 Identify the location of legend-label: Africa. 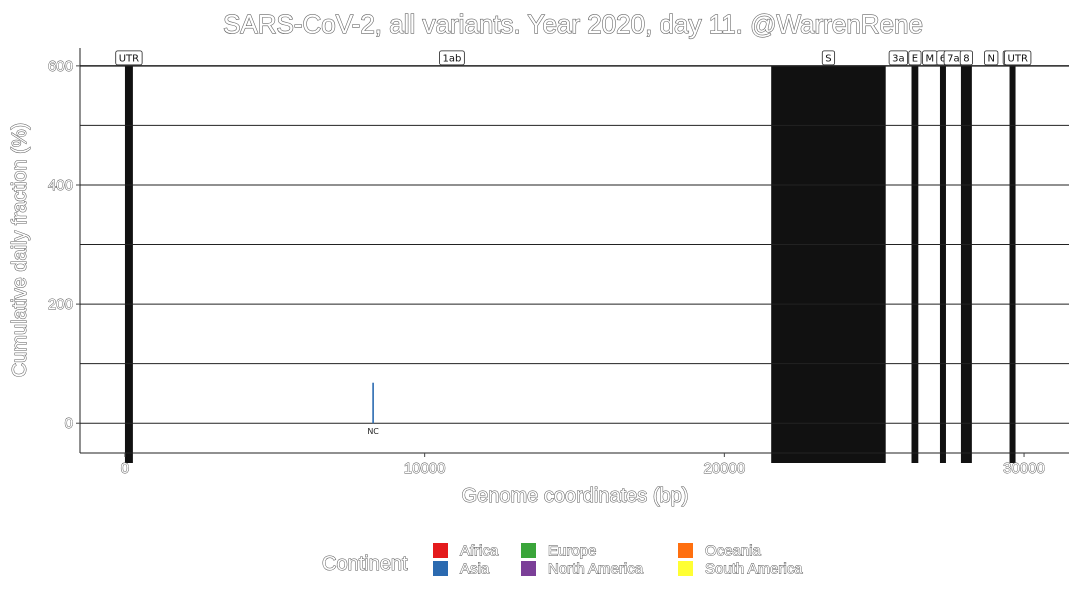
(479, 551).